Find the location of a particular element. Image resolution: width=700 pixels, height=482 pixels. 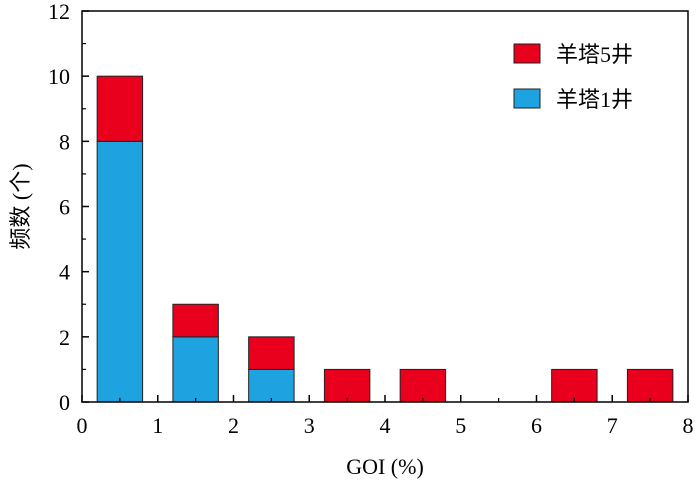

y-tick-label: 2 is located at coordinates (64, 337).